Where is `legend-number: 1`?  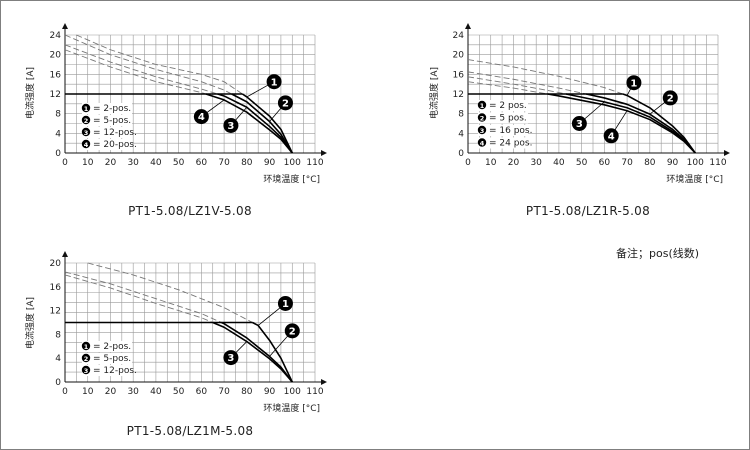 legend-number: 1 is located at coordinates (86, 109).